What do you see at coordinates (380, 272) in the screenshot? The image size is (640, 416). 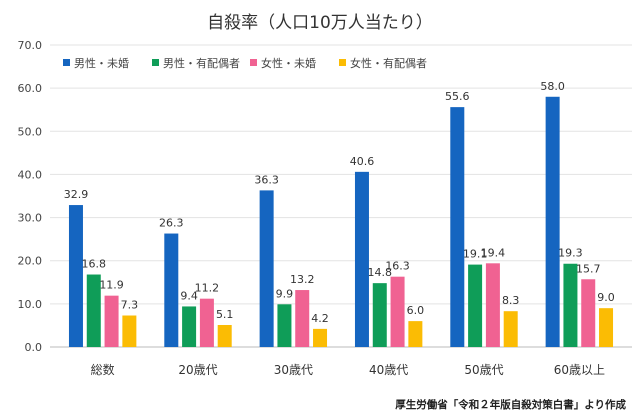 I see `data-label: 14.8` at bounding box center [380, 272].